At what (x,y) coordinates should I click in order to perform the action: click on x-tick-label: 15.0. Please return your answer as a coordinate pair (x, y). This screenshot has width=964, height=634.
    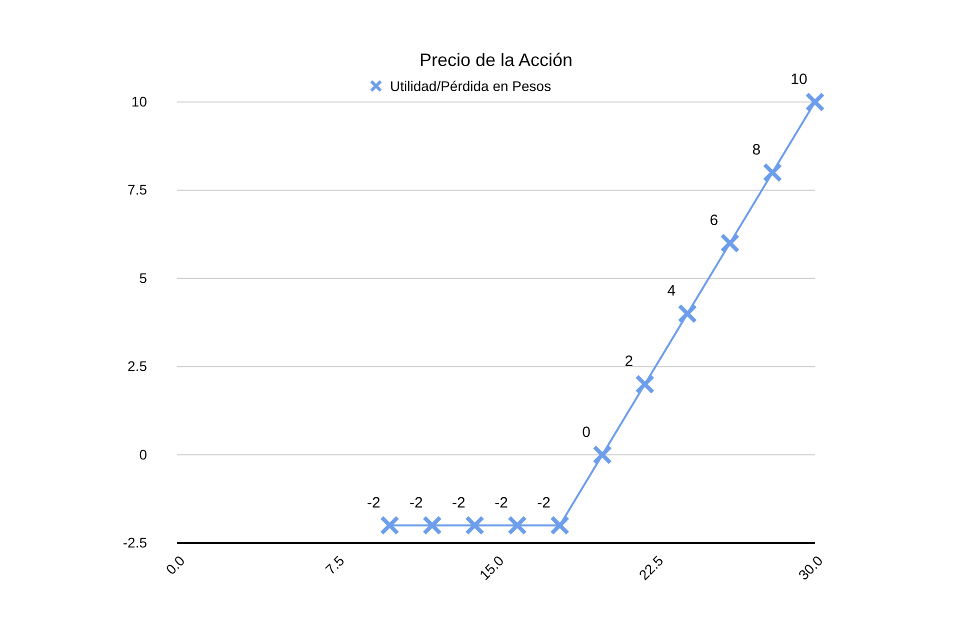
    Looking at the image, I should click on (491, 568).